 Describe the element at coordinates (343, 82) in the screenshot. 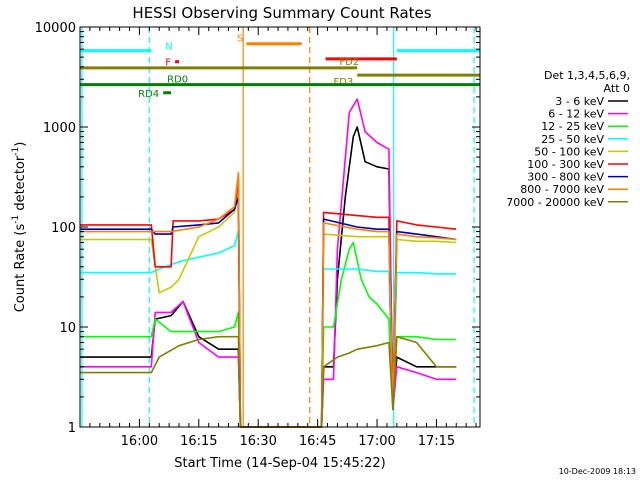

I see `flag-label-fd3: FD3` at that location.